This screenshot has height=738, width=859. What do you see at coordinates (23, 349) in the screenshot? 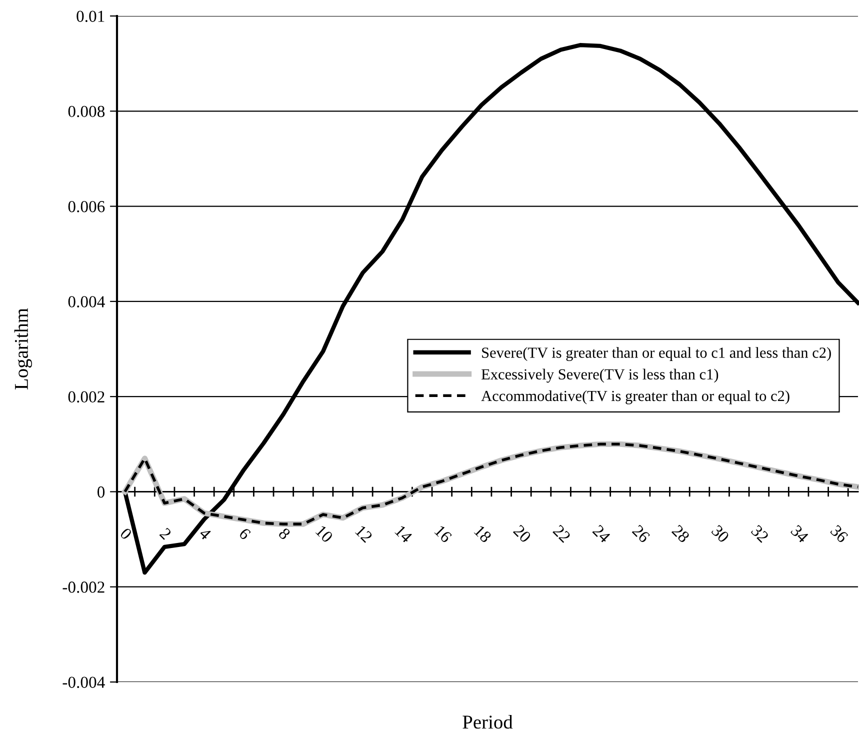
I see `y-axis-title: Logarithm` at bounding box center [23, 349].